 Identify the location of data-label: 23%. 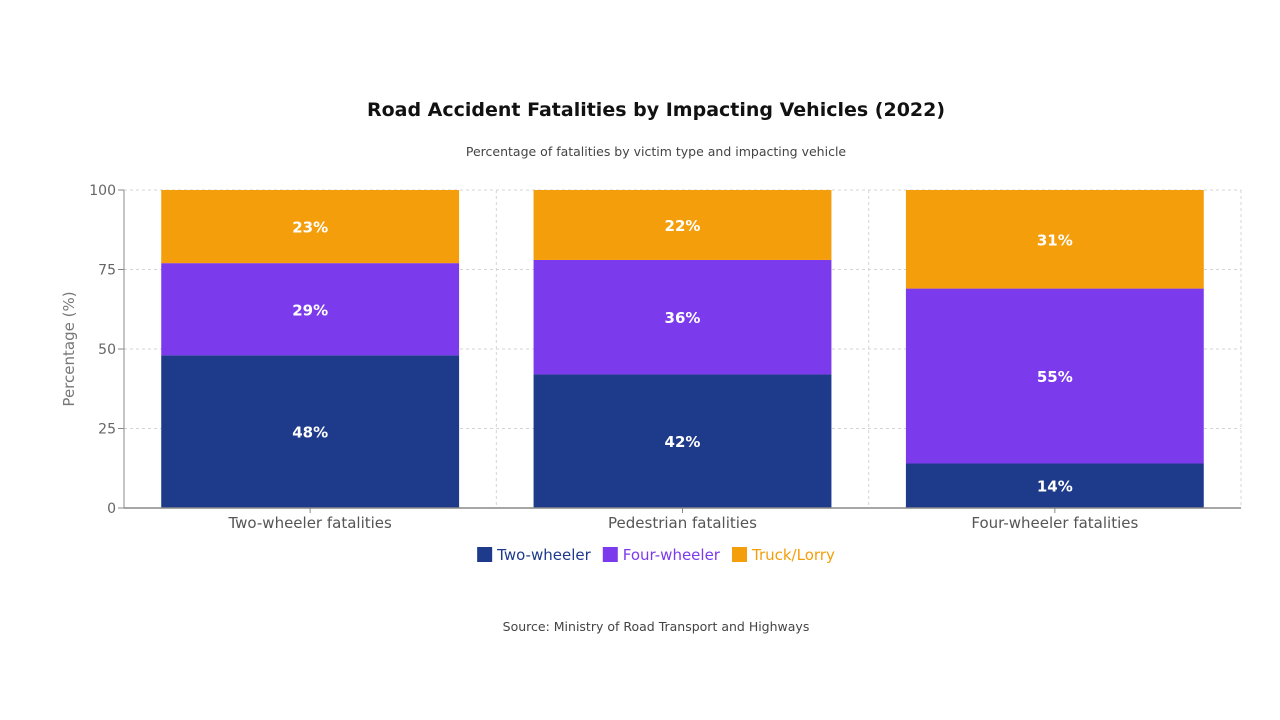
(310, 228).